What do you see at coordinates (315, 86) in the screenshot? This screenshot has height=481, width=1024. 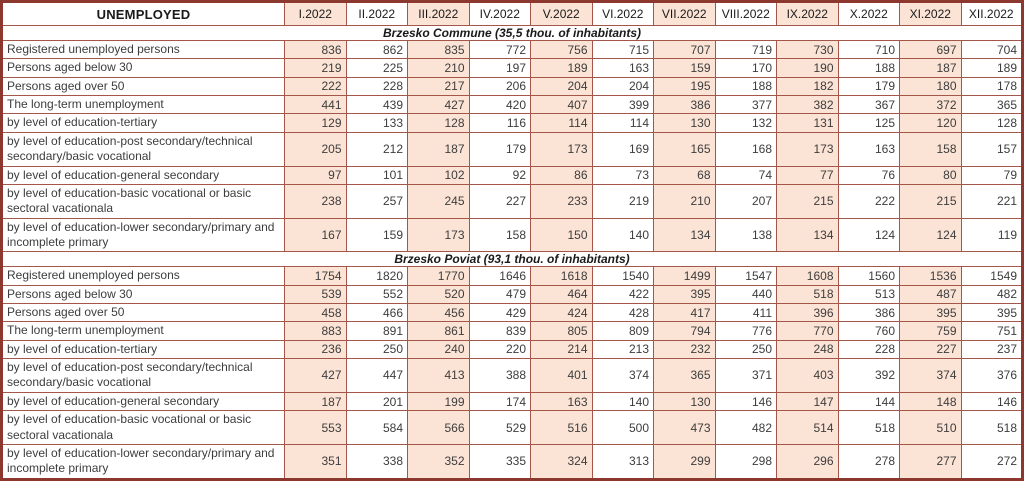 I see `value-cell: 222` at bounding box center [315, 86].